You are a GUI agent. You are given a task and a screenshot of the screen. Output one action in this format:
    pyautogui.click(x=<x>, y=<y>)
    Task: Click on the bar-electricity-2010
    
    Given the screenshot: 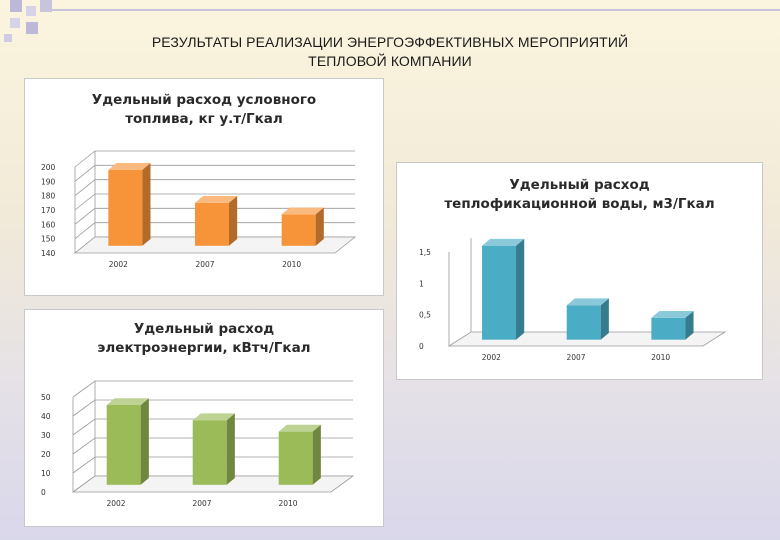 What is the action you would take?
    pyautogui.click(x=299, y=454)
    